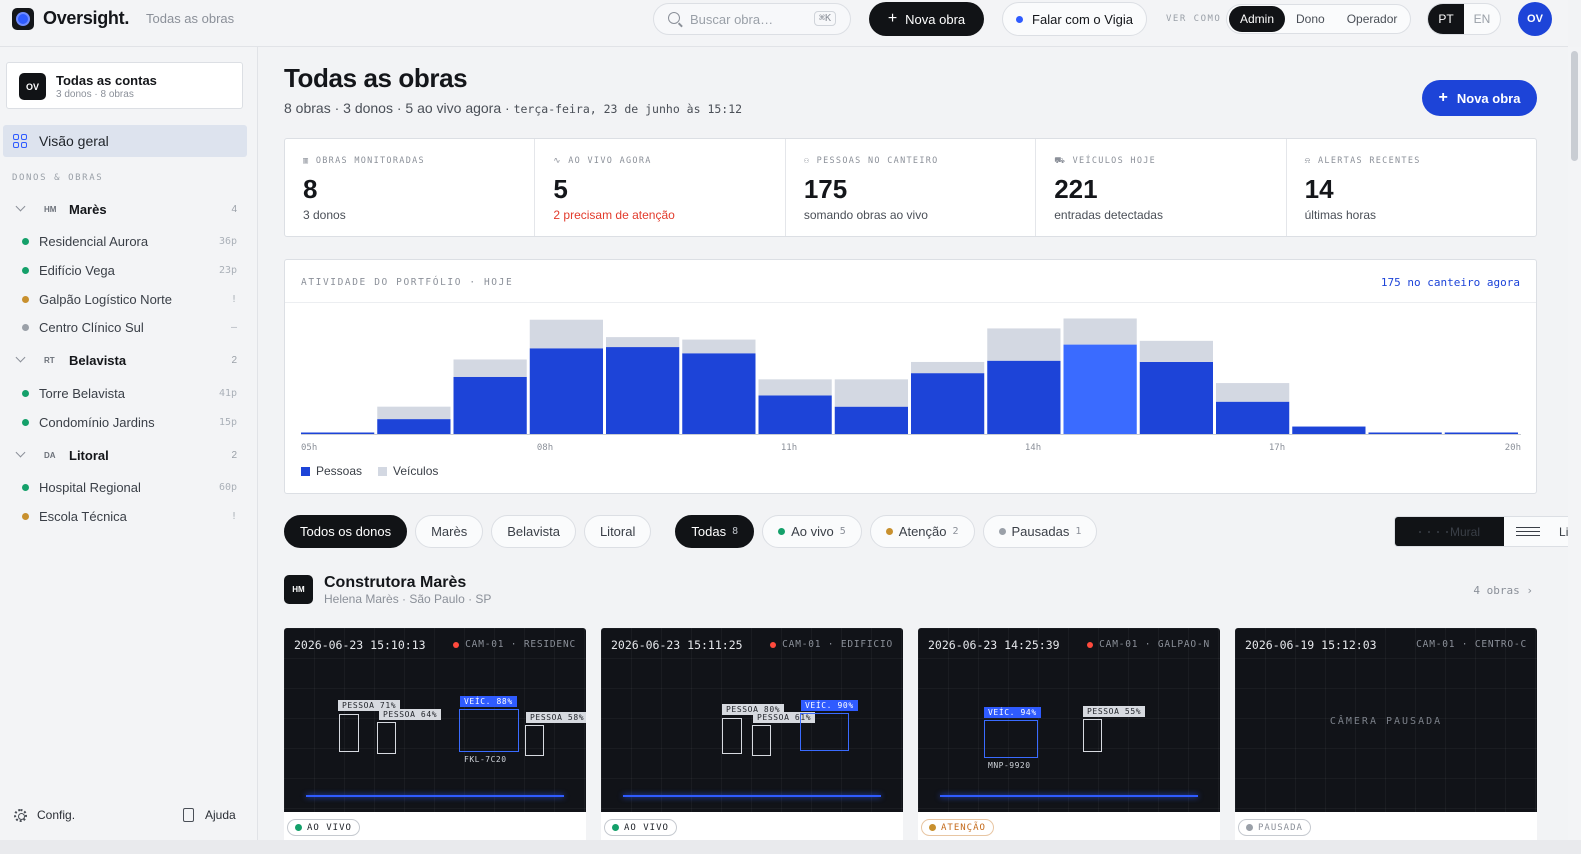 The image size is (1581, 854). I want to click on help-document-icon, so click(188, 815).